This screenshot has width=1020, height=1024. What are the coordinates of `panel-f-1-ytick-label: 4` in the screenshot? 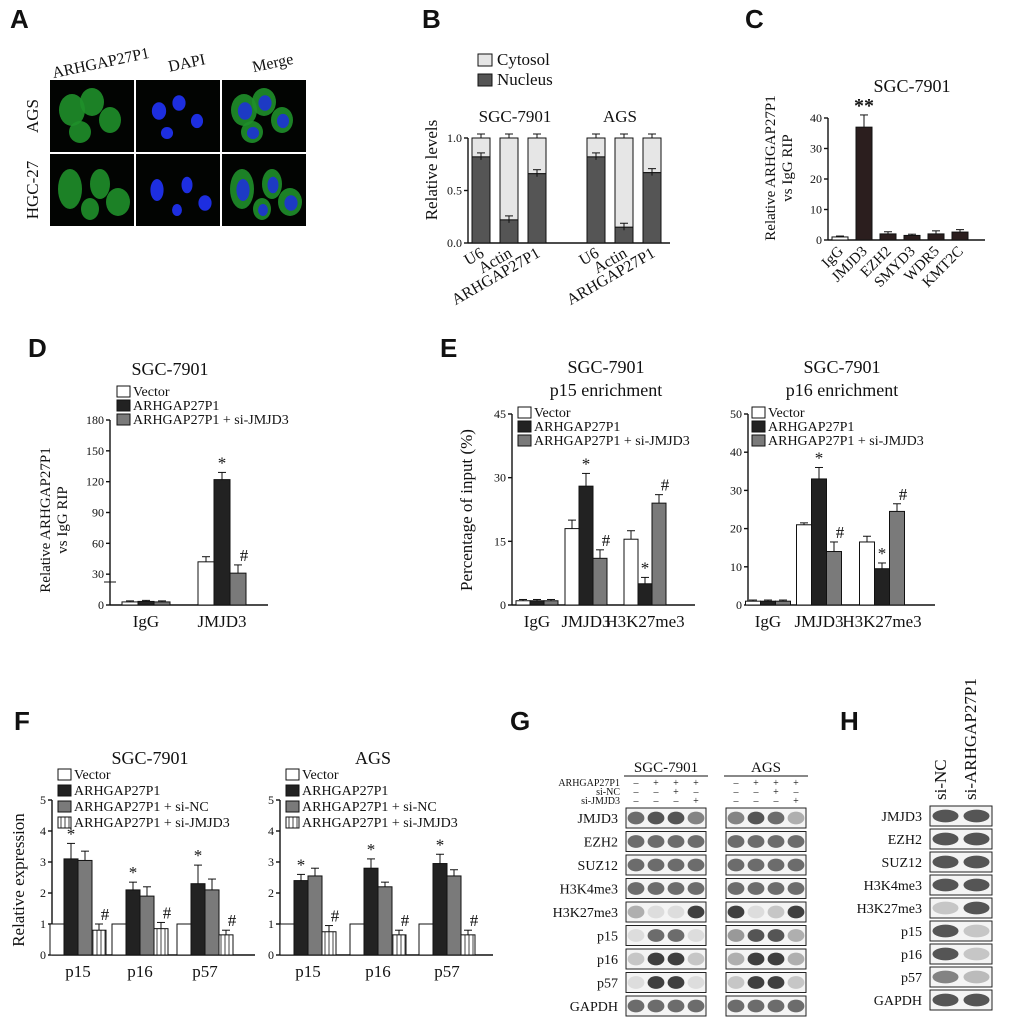 It's located at (271, 831).